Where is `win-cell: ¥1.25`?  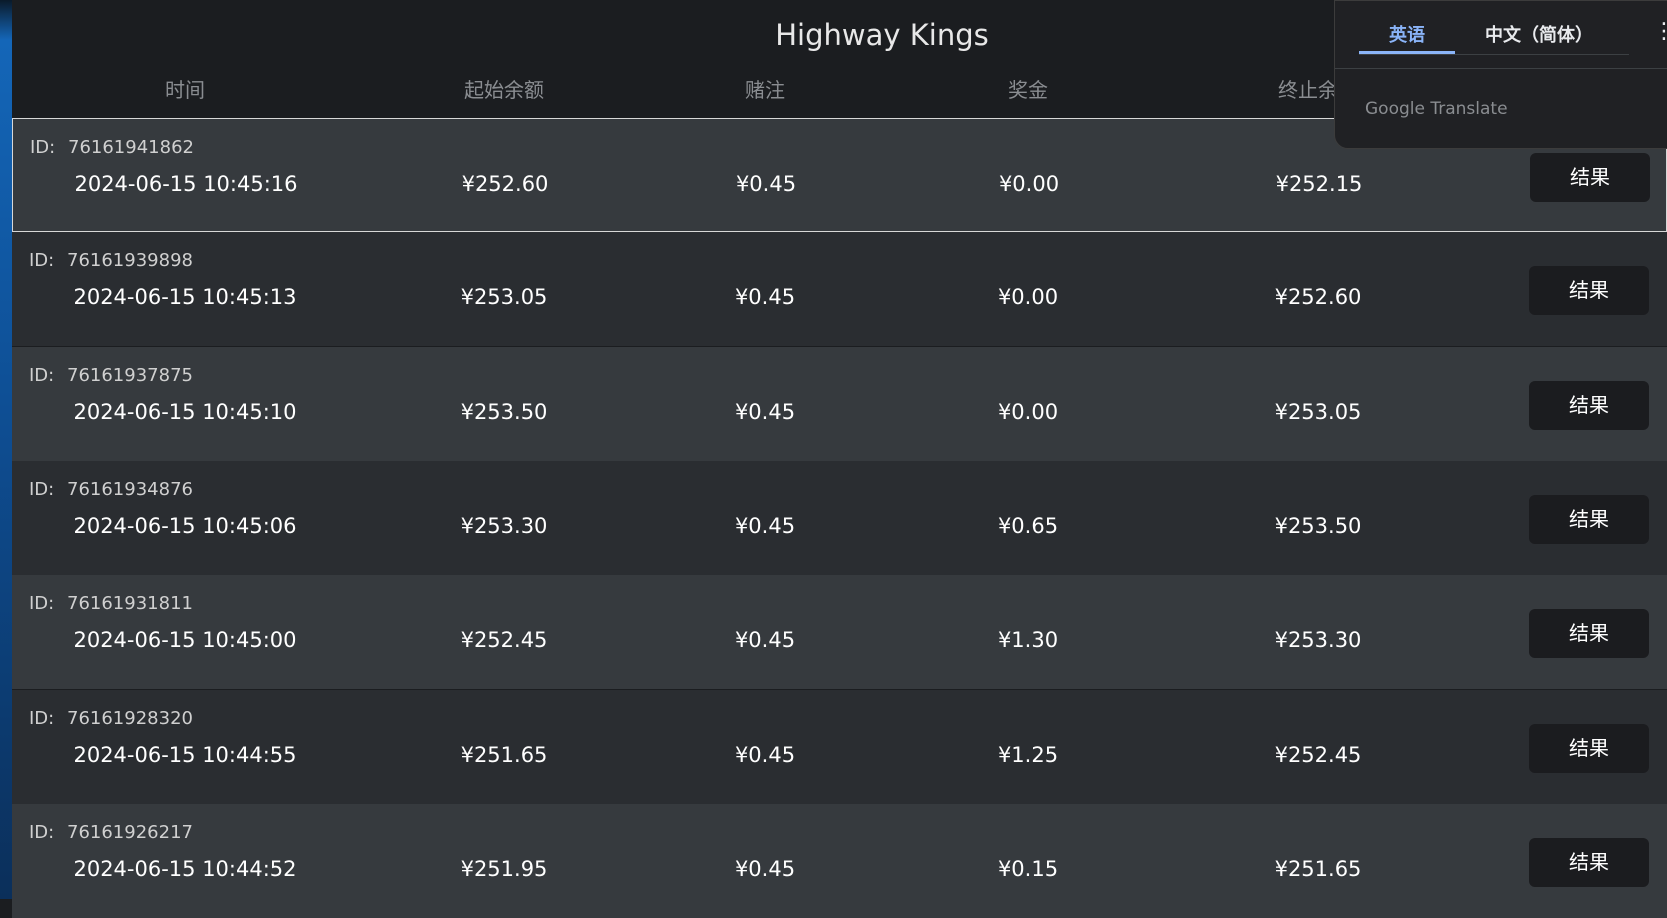
win-cell: ¥1.25 is located at coordinates (1028, 754).